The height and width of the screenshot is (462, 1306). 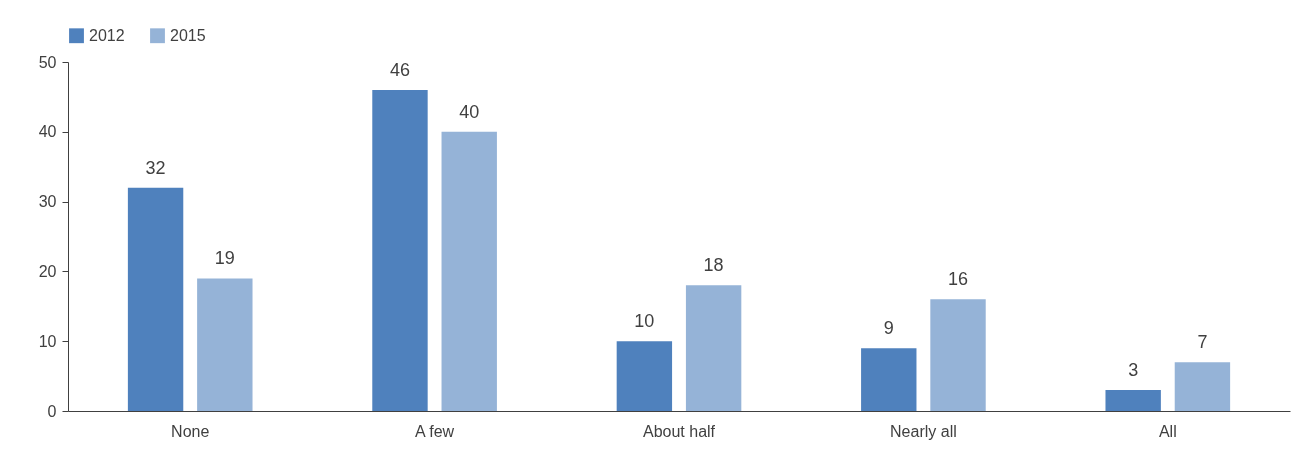 I want to click on x-tick-label: A few, so click(x=435, y=431).